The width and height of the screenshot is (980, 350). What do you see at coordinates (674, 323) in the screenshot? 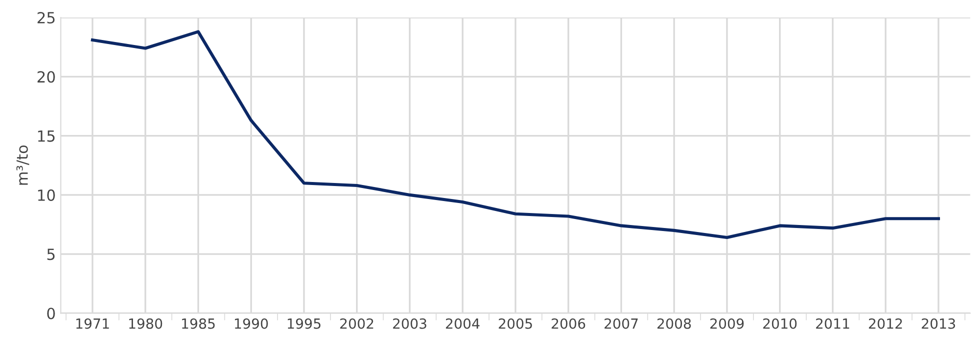
I see `x-tick-label: 2008` at bounding box center [674, 323].